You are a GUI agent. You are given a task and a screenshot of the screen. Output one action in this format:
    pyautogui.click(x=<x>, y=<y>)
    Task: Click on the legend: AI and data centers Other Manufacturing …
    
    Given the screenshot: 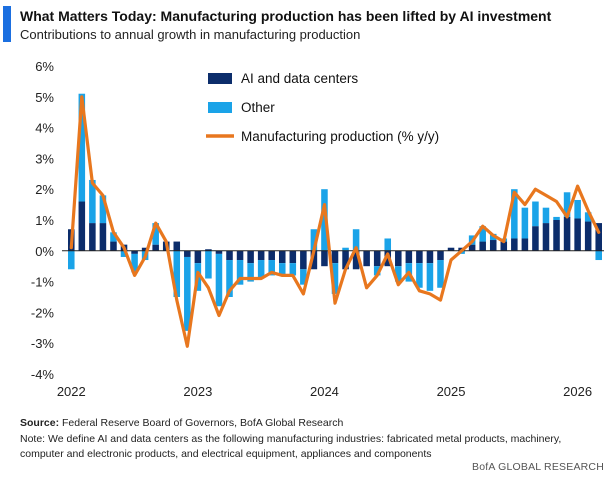 What is the action you would take?
    pyautogui.click(x=322, y=107)
    